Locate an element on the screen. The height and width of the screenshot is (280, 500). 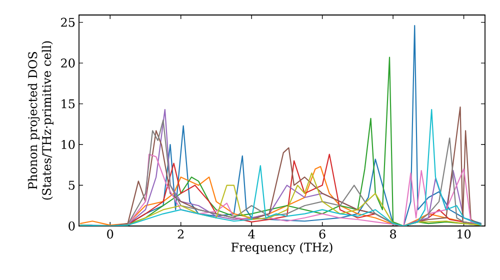
x-tick-label: 4 is located at coordinates (251, 234).